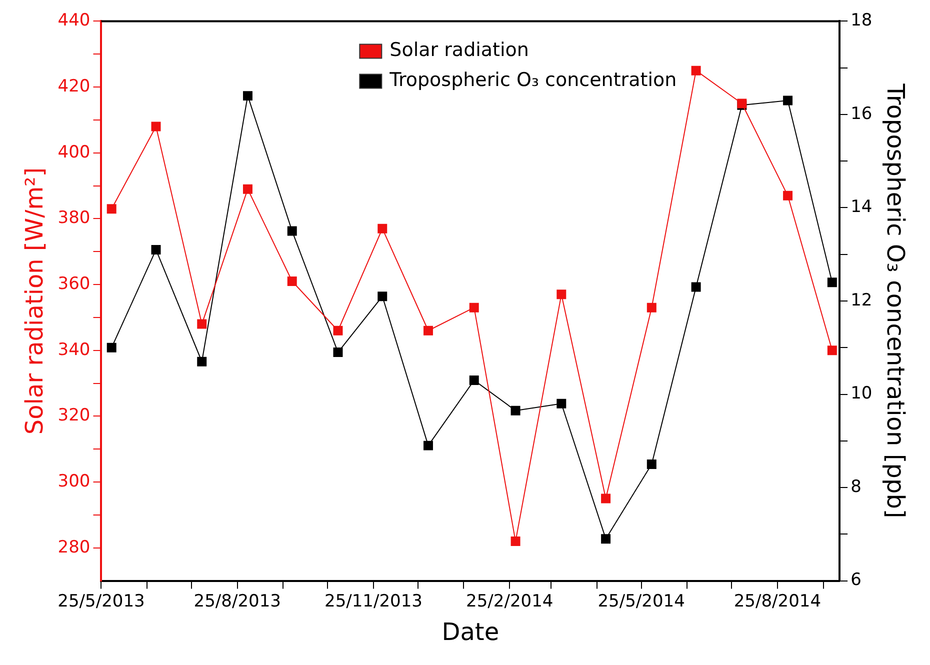 The width and height of the screenshot is (930, 665). Describe the element at coordinates (532, 80) in the screenshot. I see `legend-label: Tropospheric O₃ concentration` at that location.